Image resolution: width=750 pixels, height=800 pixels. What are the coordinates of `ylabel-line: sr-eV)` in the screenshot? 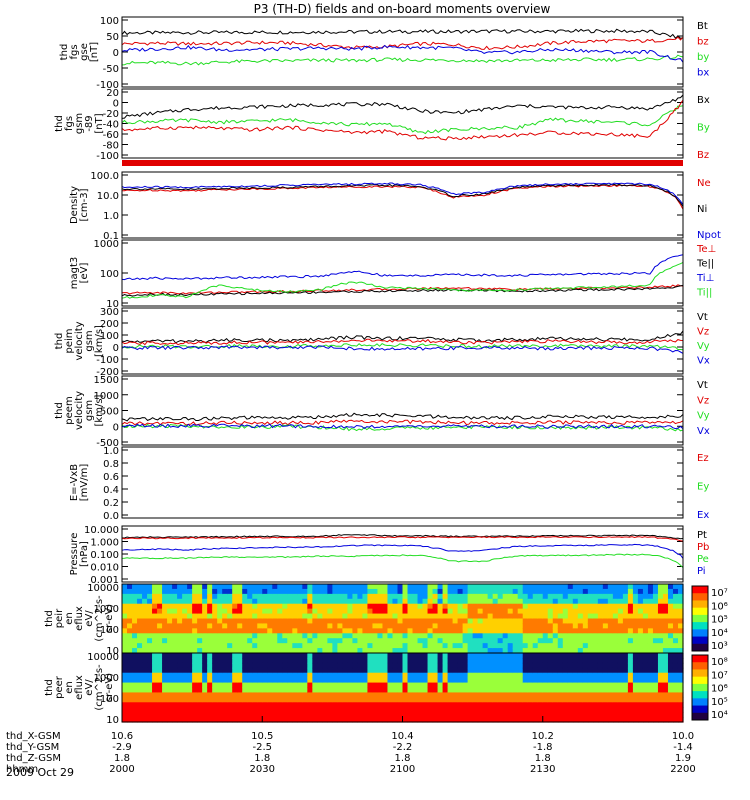 It's located at (109, 618).